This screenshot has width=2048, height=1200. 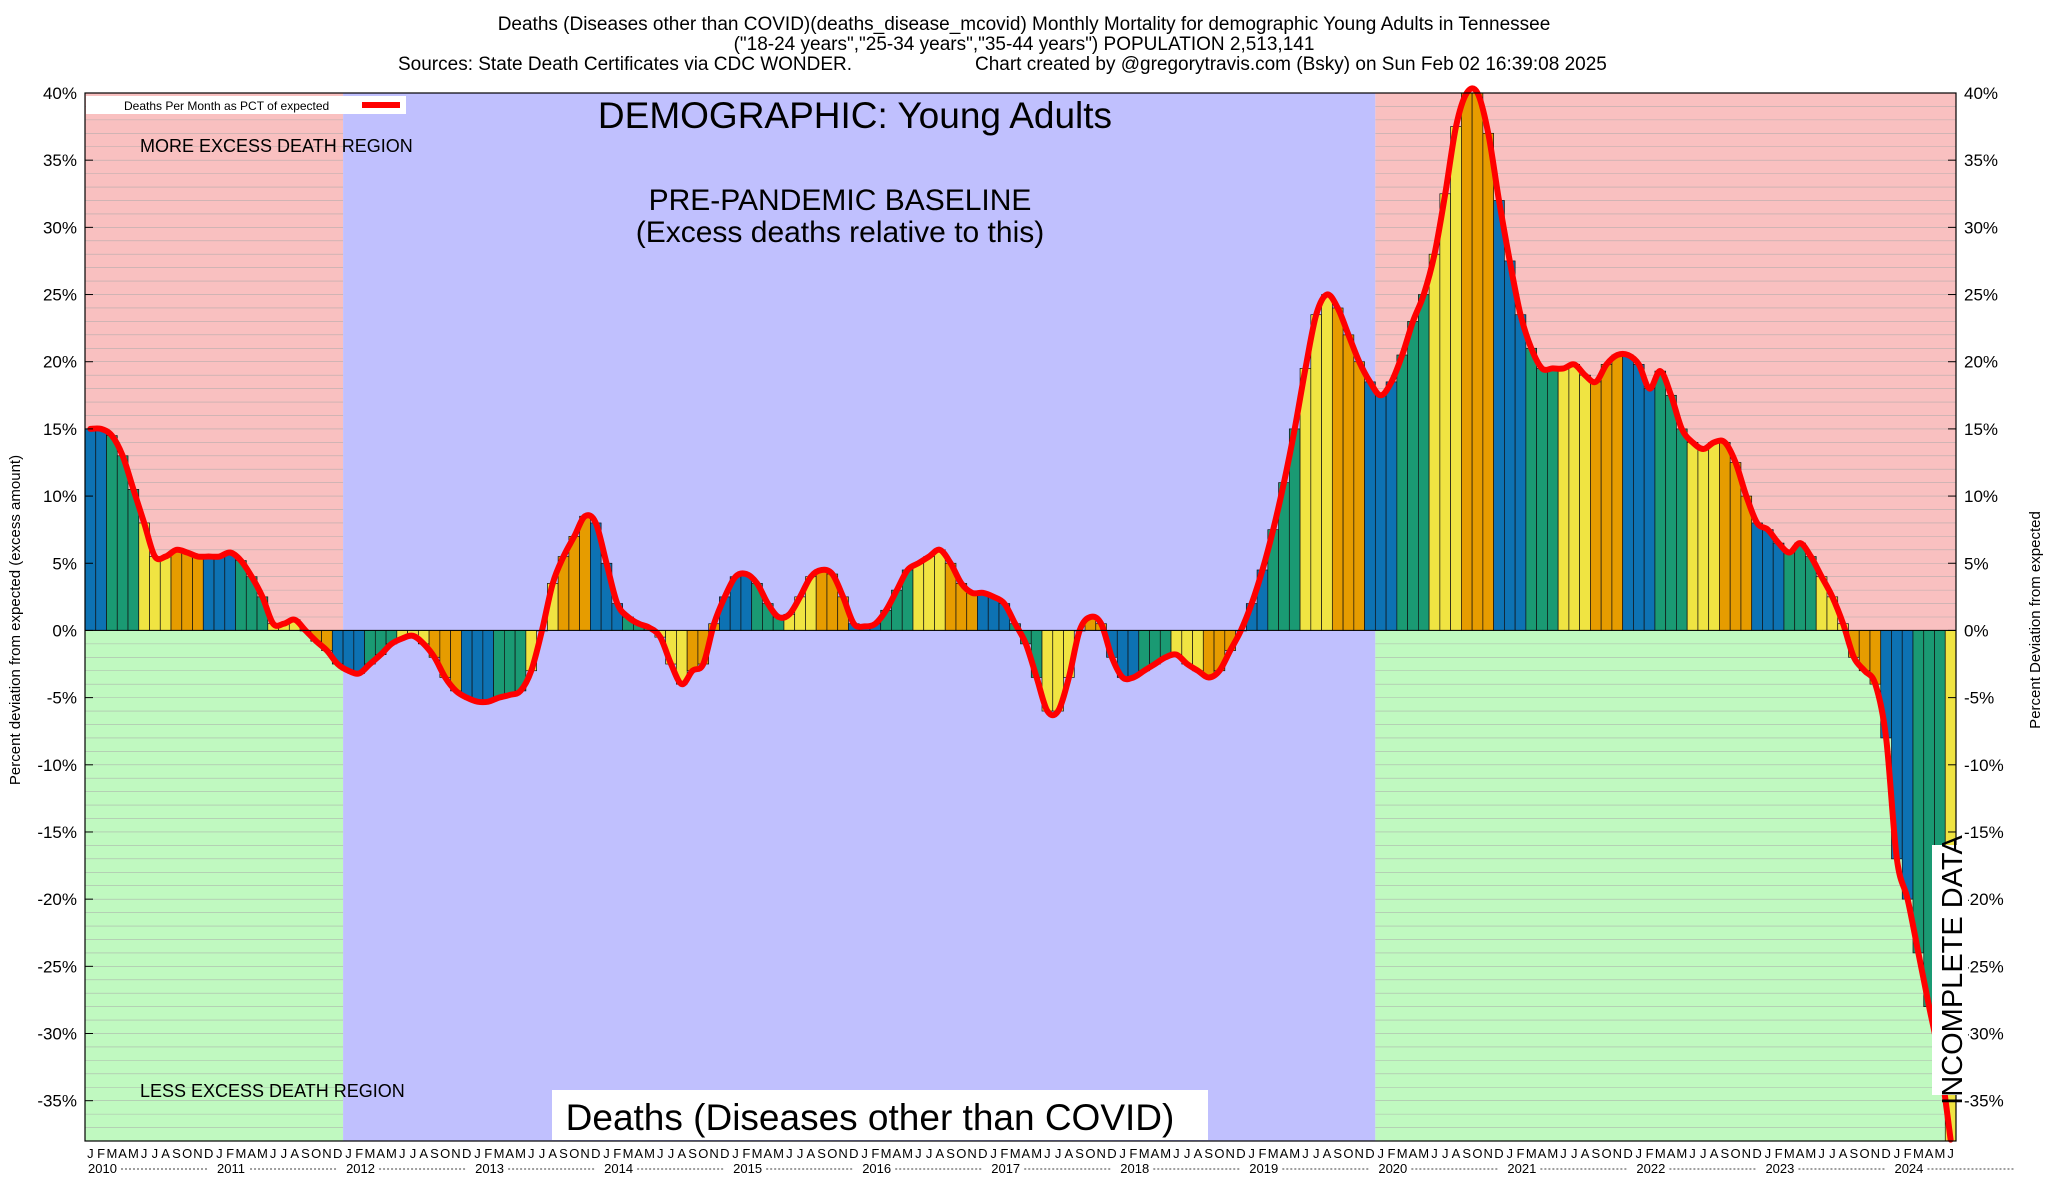 What do you see at coordinates (272, 1091) in the screenshot?
I see `less-excess-region-label: LESS EXCESS DEATH REGION` at bounding box center [272, 1091].